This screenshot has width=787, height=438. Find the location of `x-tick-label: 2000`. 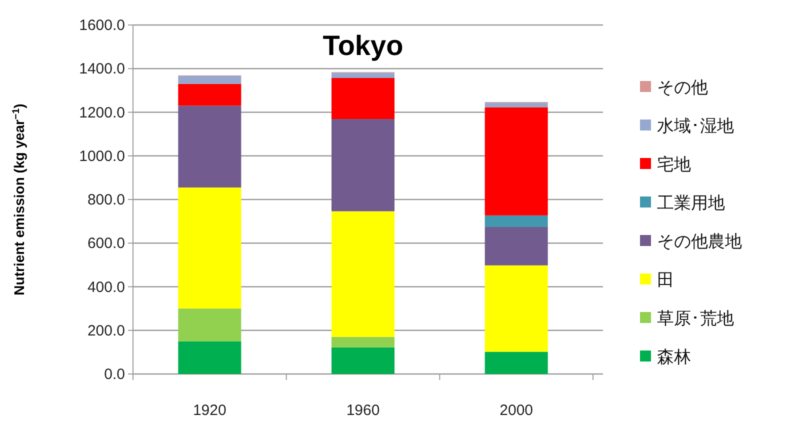

x-tick-label: 2000 is located at coordinates (517, 410).